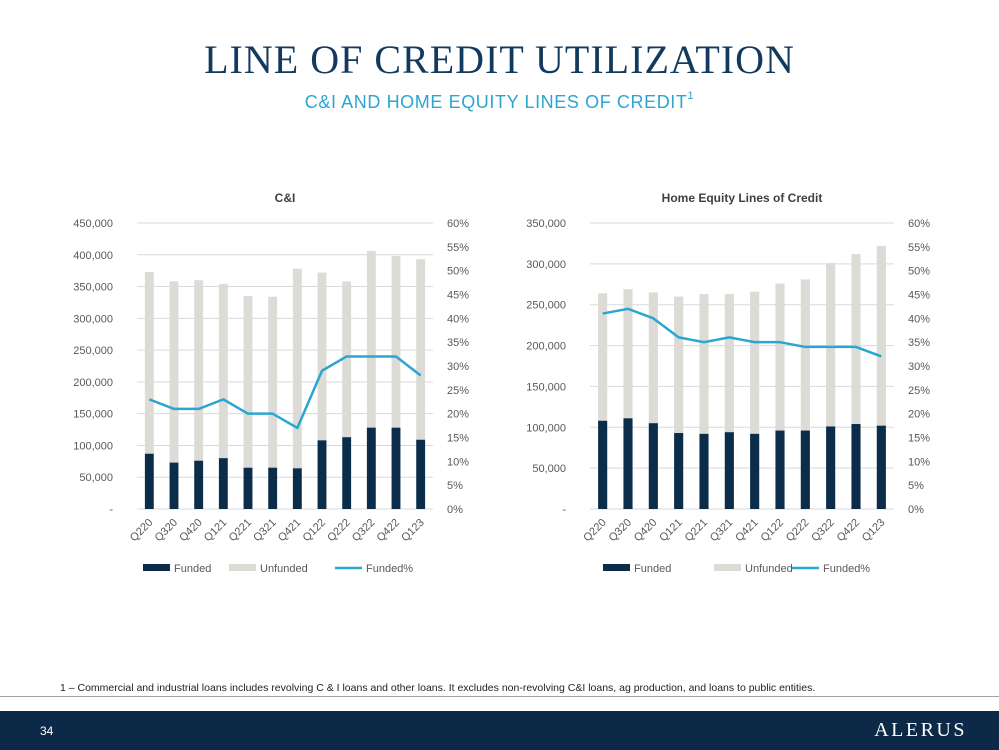 This screenshot has height=750, width=999. I want to click on chart1-y-right-tick: 25%, so click(458, 391).